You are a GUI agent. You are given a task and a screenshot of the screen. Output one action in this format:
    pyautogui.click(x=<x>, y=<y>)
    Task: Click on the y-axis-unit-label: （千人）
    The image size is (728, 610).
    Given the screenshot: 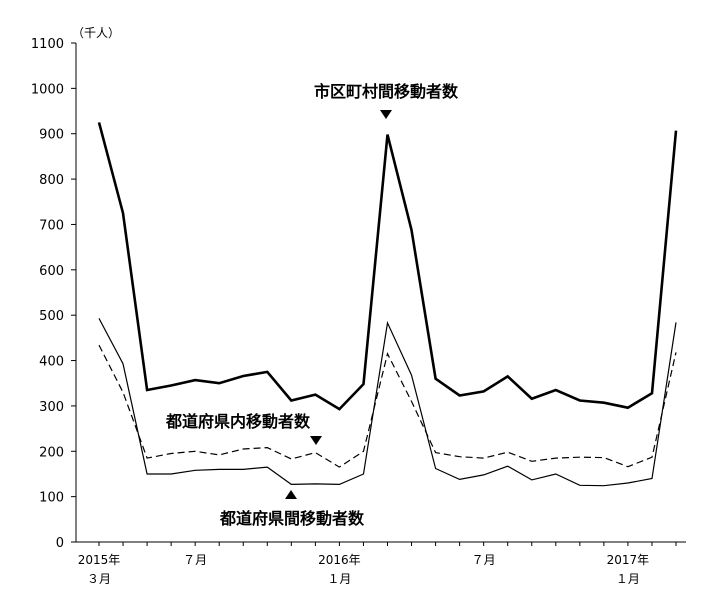 What is the action you would take?
    pyautogui.click(x=96, y=33)
    